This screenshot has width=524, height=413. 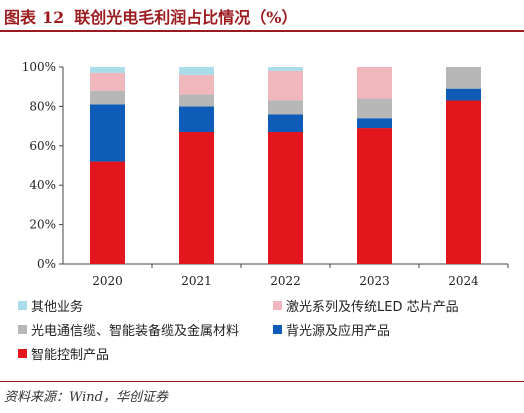 I want to click on x-tick-label: 2024, so click(x=463, y=281).